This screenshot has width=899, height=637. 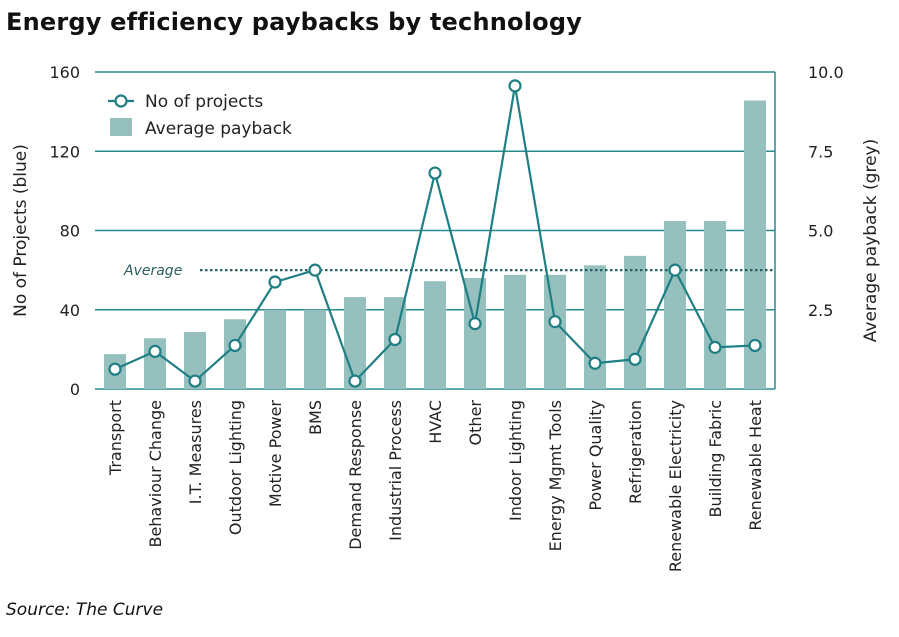 I want to click on x-tick-label: HVAC, so click(x=435, y=422).